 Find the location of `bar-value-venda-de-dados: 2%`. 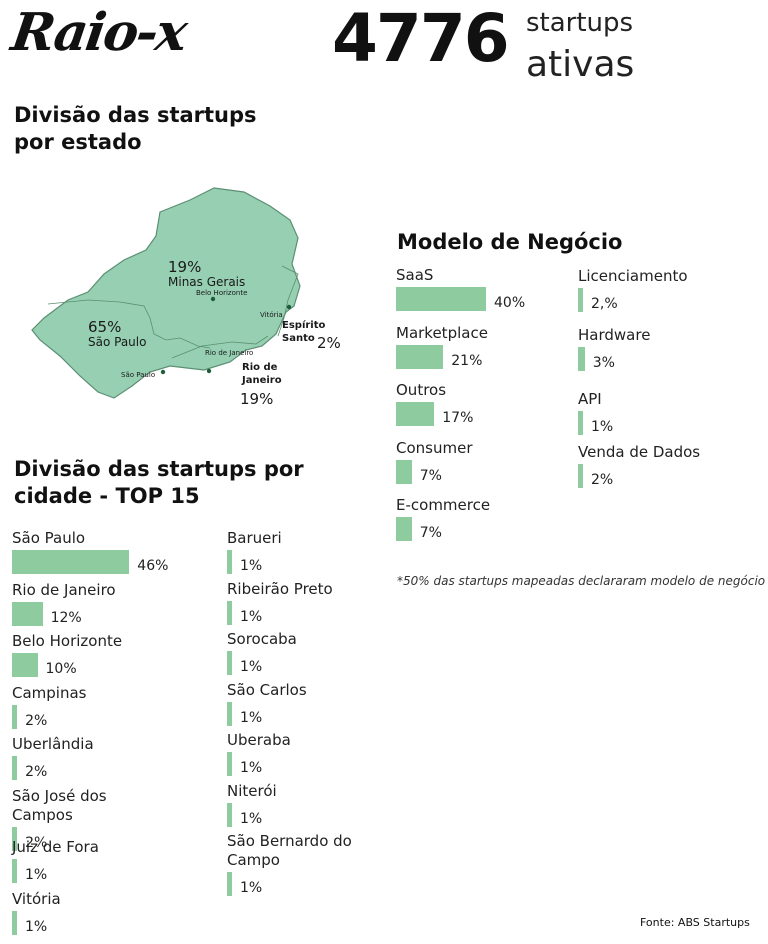

bar-value-venda-de-dados: 2% is located at coordinates (602, 479).